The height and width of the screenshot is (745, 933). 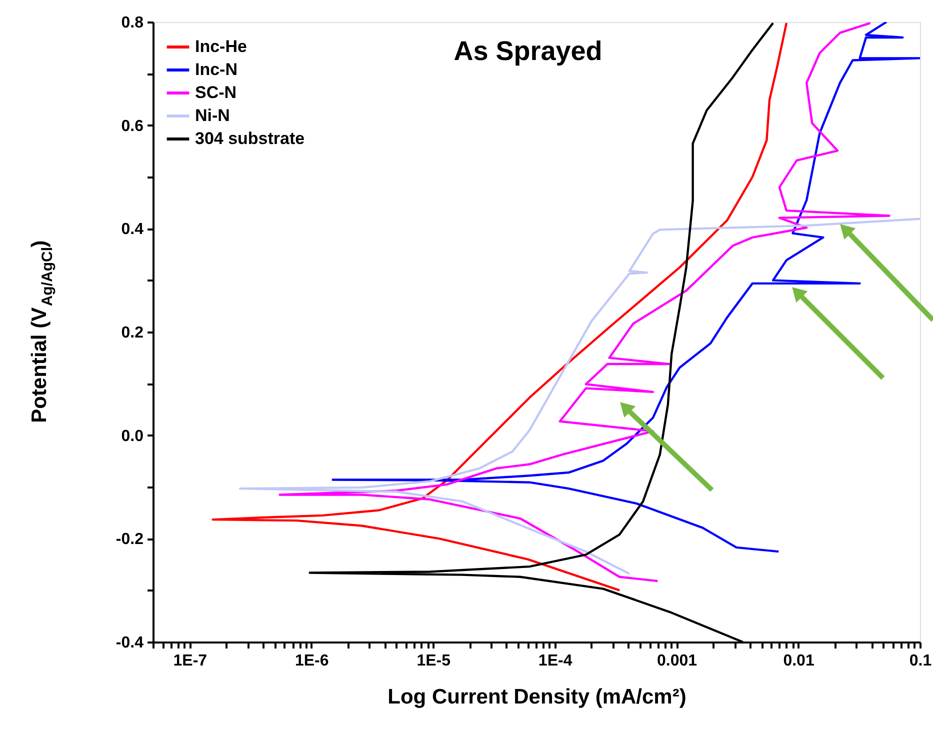 What do you see at coordinates (537, 697) in the screenshot?
I see `x-axis-title: Log Current Density (mA/cm²)` at bounding box center [537, 697].